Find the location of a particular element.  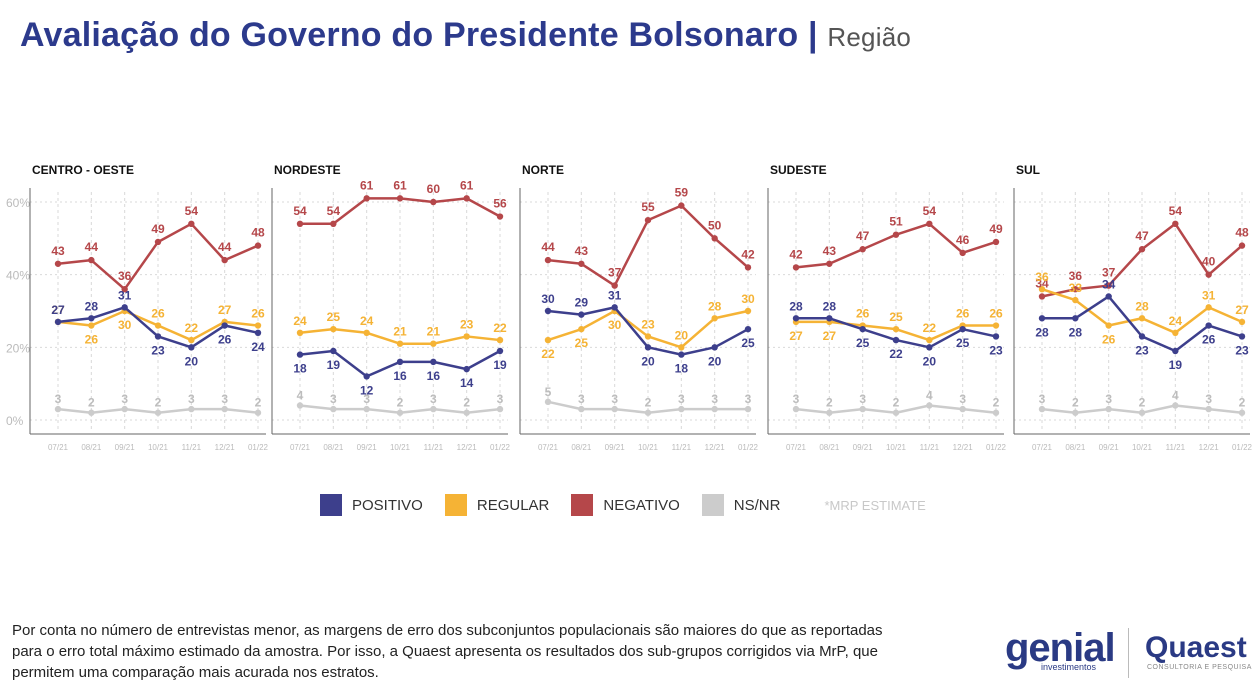

y-tick-label: 60% is located at coordinates (18, 203).